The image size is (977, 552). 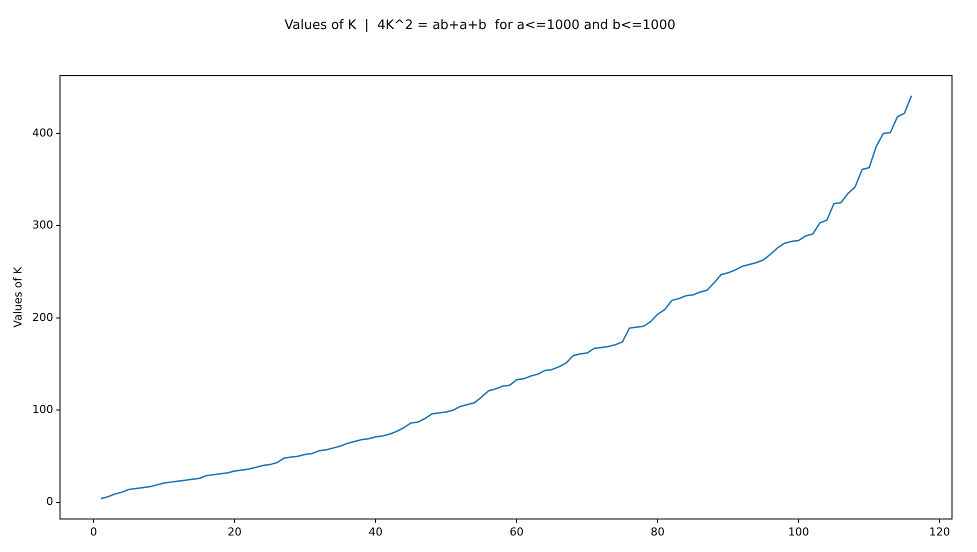 What do you see at coordinates (235, 531) in the screenshot?
I see `x-tick-label: 20` at bounding box center [235, 531].